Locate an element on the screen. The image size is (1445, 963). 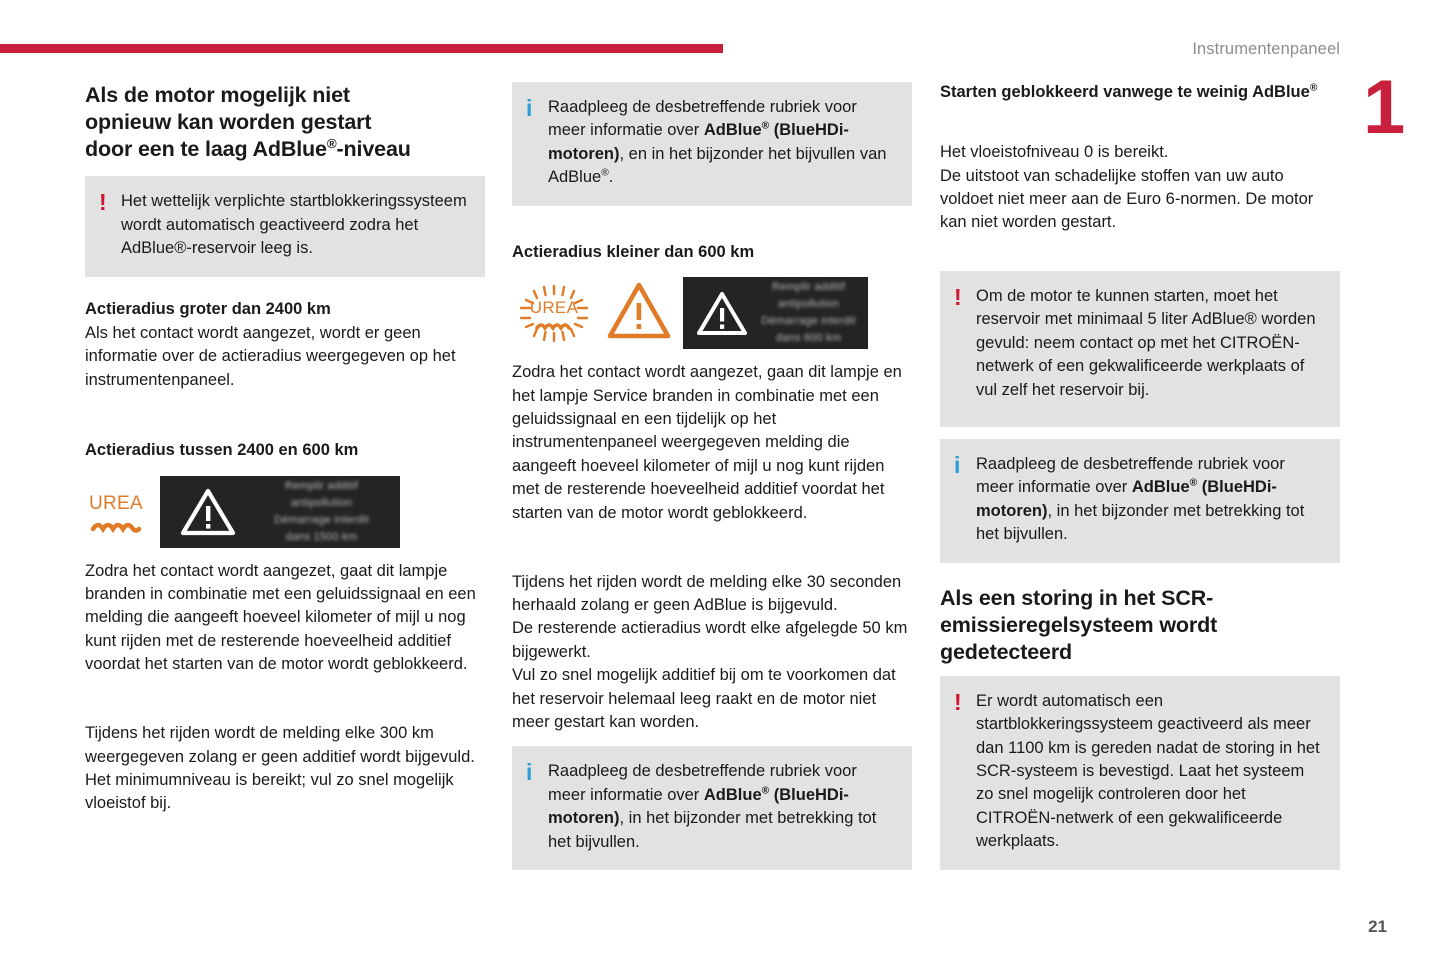
info-right-bold-adblue: AdBlue is located at coordinates (1160, 487).